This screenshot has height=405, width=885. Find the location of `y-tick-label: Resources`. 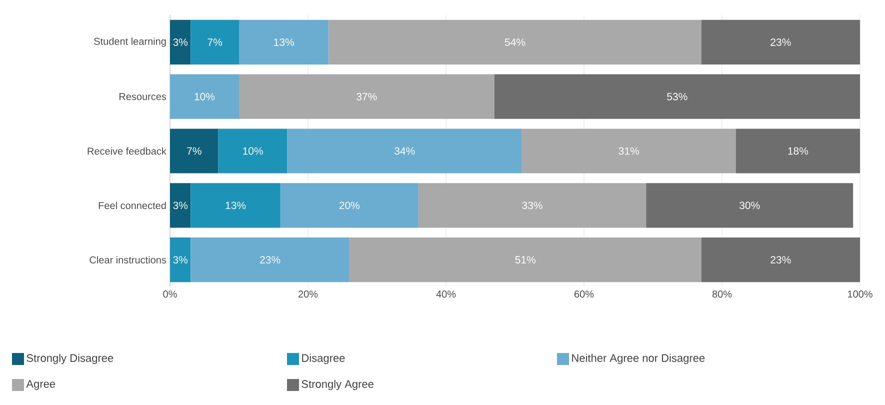

y-tick-label: Resources is located at coordinates (142, 96).